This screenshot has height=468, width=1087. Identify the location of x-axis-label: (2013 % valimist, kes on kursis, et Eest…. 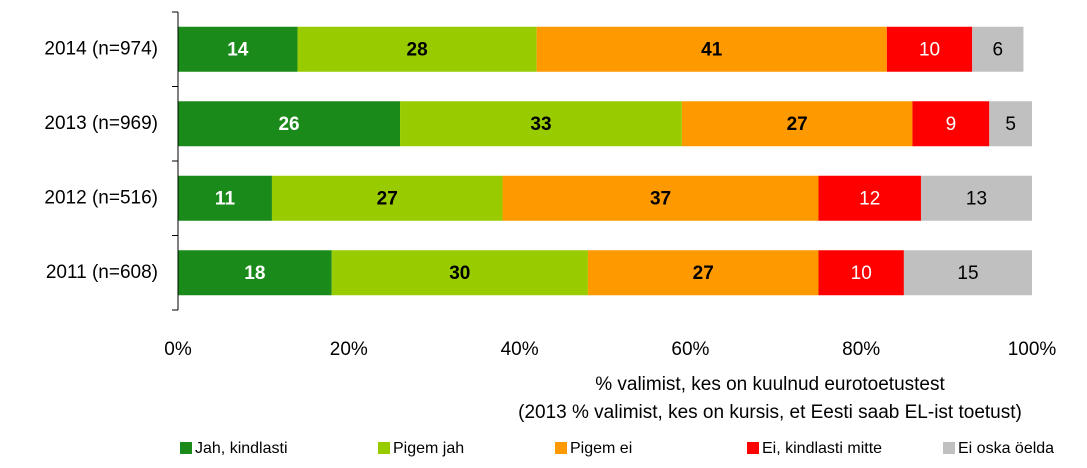
(770, 412).